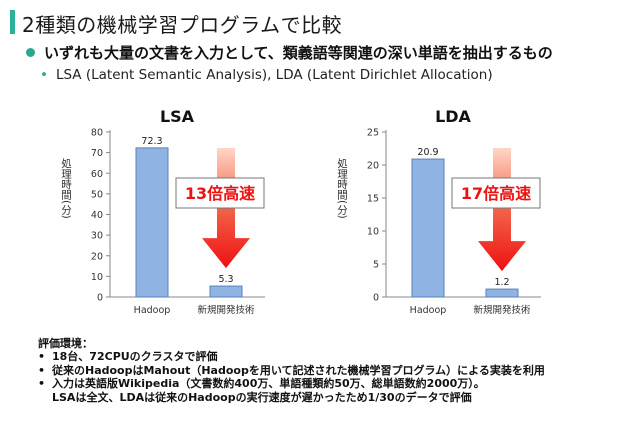 Image resolution: width=640 pixels, height=426 pixels. What do you see at coordinates (135, 357) in the screenshot?
I see `env-item-text: 18台、72CPUのクラスタで評価` at bounding box center [135, 357].